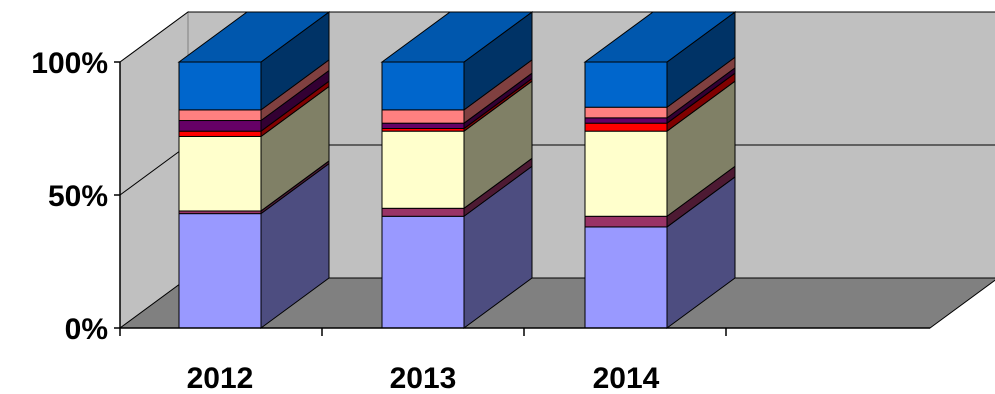  Describe the element at coordinates (457, 37) in the screenshot. I see `bar-top-2013` at that location.